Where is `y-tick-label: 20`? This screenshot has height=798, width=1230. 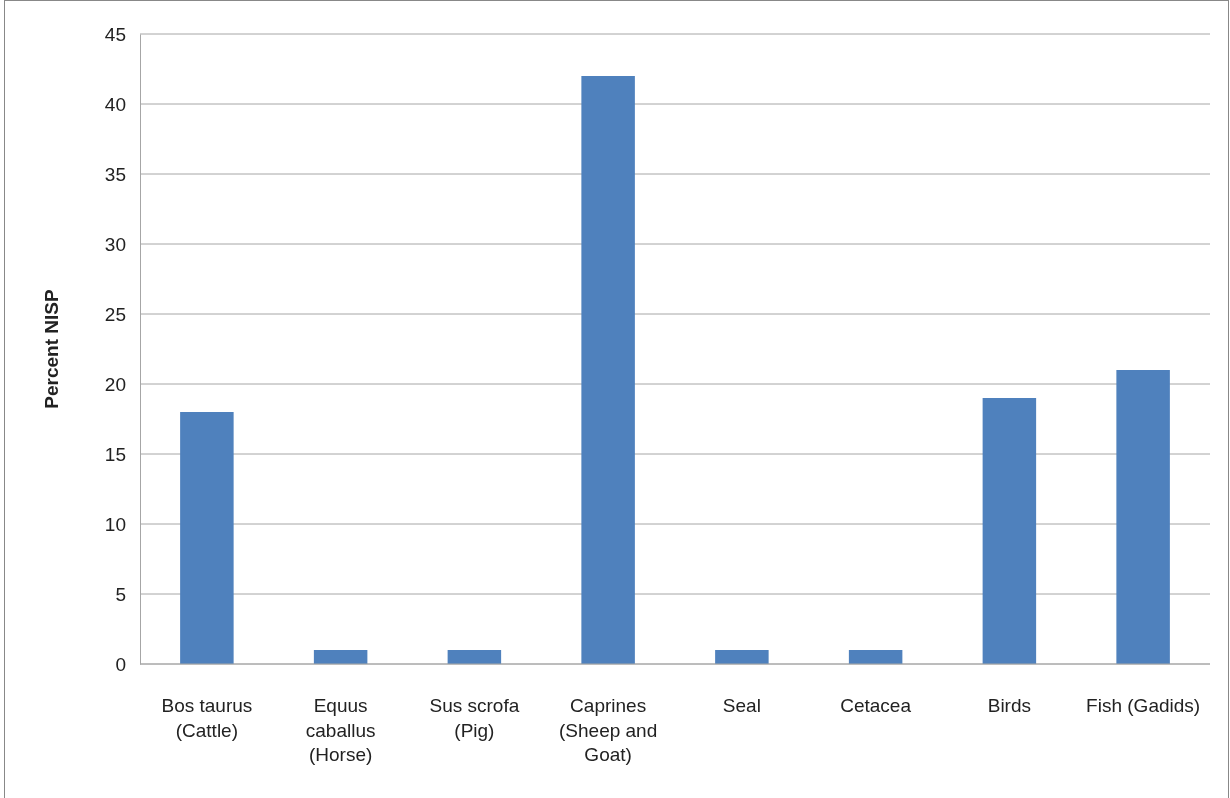 y-tick-label: 20 is located at coordinates (115, 384).